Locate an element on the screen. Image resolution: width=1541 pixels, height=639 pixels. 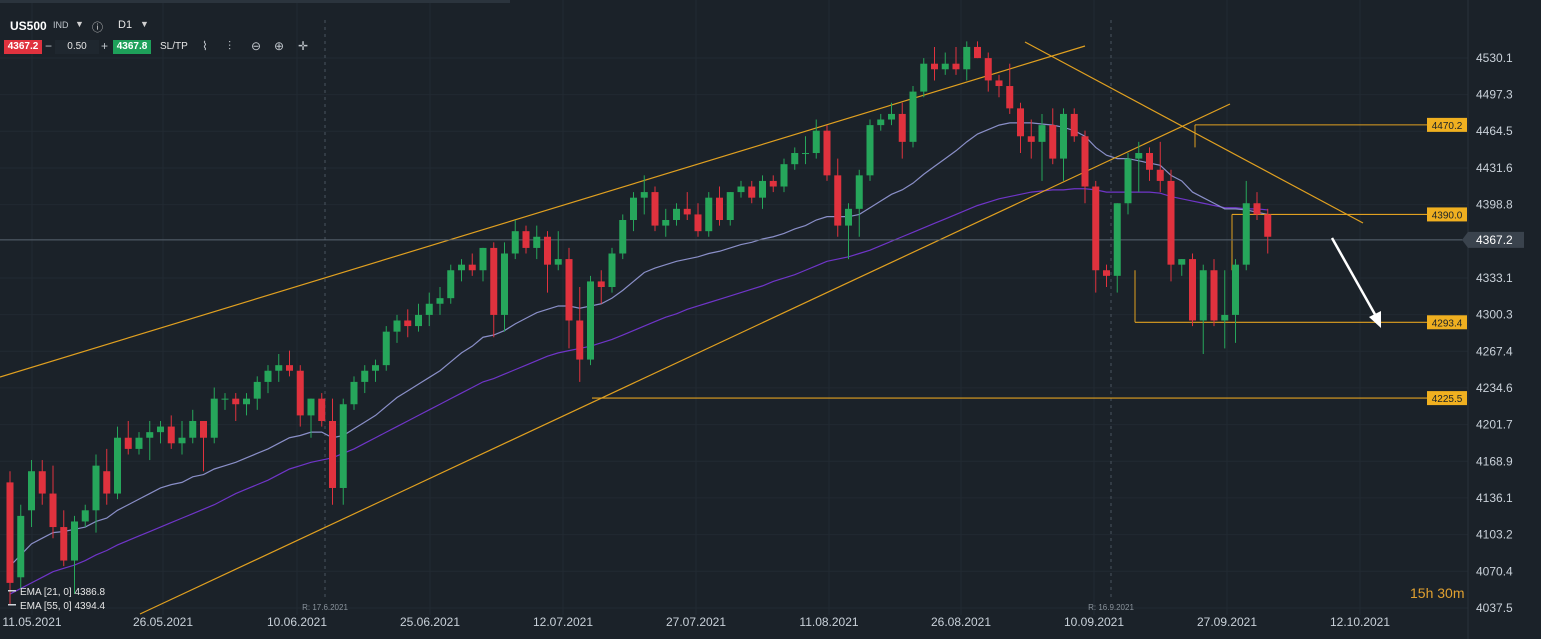
x-tick-label: 10.06.2021 is located at coordinates (297, 622).